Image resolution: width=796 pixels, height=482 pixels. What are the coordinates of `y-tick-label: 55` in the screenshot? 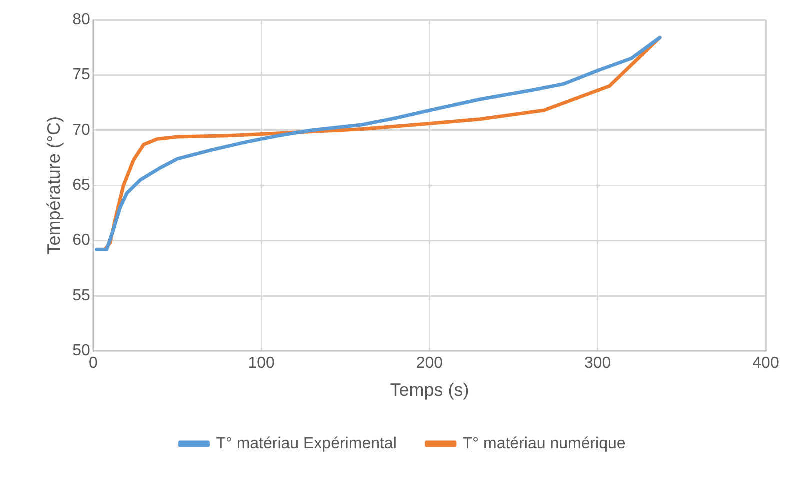 It's located at (81, 295).